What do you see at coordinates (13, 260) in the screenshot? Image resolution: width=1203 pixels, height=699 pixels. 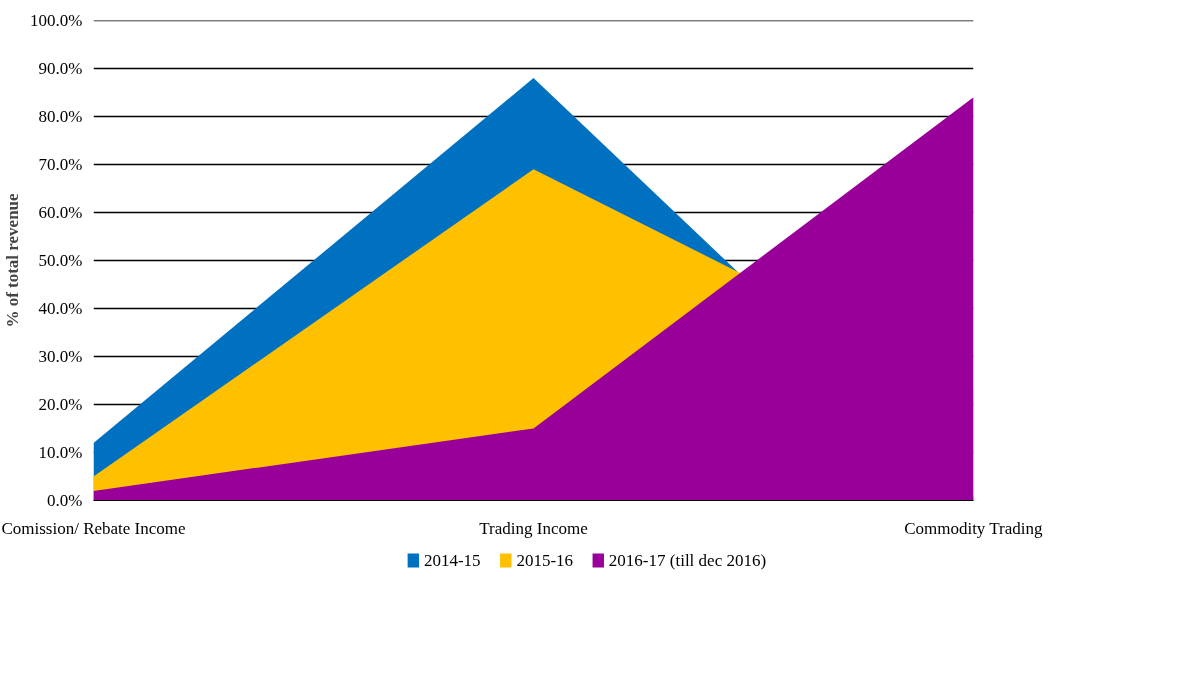 I see `y-axis-title: % of total revenue` at bounding box center [13, 260].